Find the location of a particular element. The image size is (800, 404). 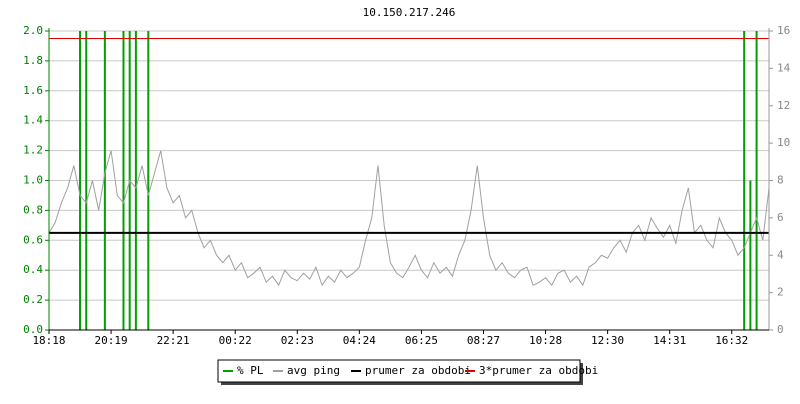

x-tick-label: 12:30 is located at coordinates (607, 340).